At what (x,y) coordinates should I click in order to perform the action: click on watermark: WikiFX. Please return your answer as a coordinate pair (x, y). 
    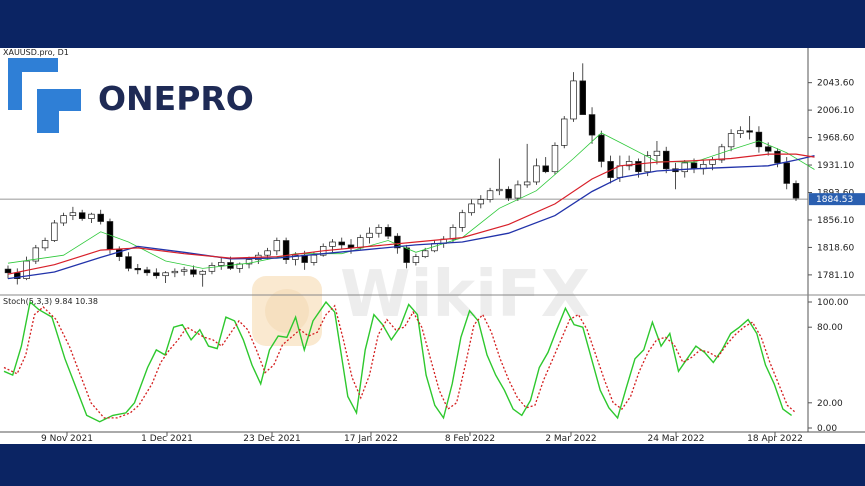
    Looking at the image, I should click on (421, 302).